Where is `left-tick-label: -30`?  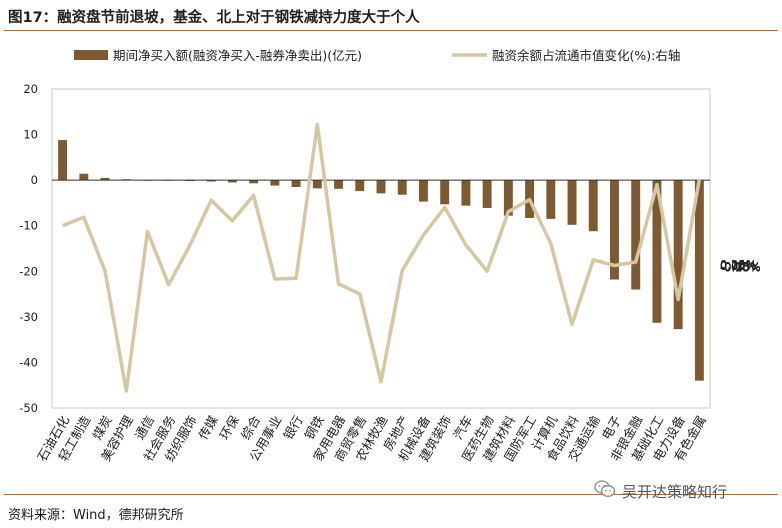 left-tick-label: -30 is located at coordinates (28, 317).